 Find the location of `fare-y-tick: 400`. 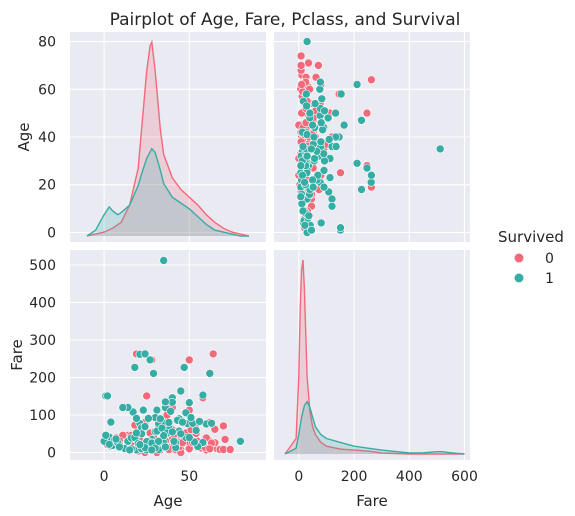

fare-y-tick: 400 is located at coordinates (42, 304).